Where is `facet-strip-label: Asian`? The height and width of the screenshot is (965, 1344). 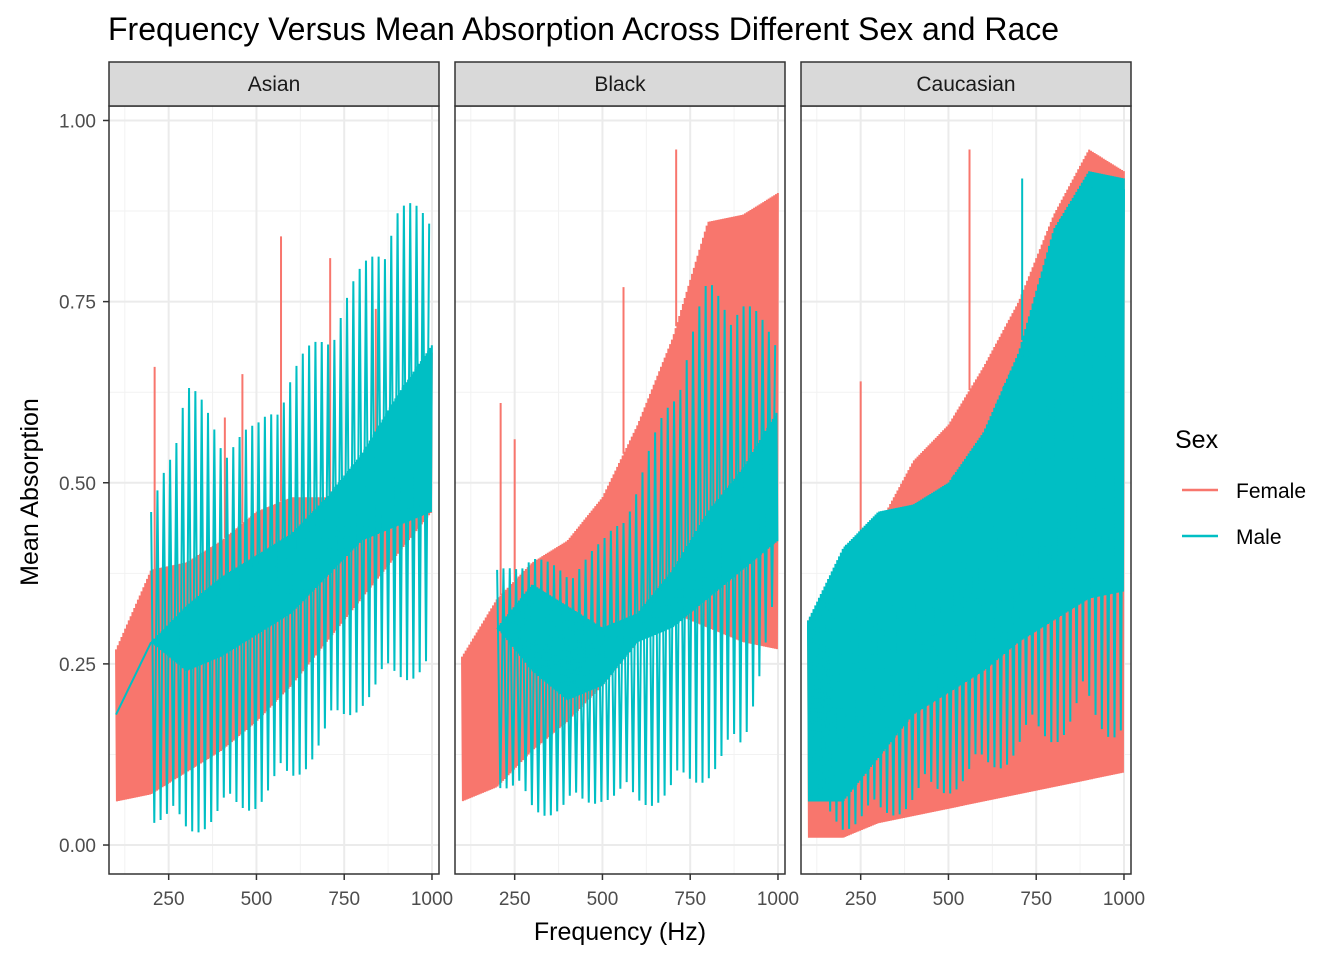 facet-strip-label: Asian is located at coordinates (274, 84).